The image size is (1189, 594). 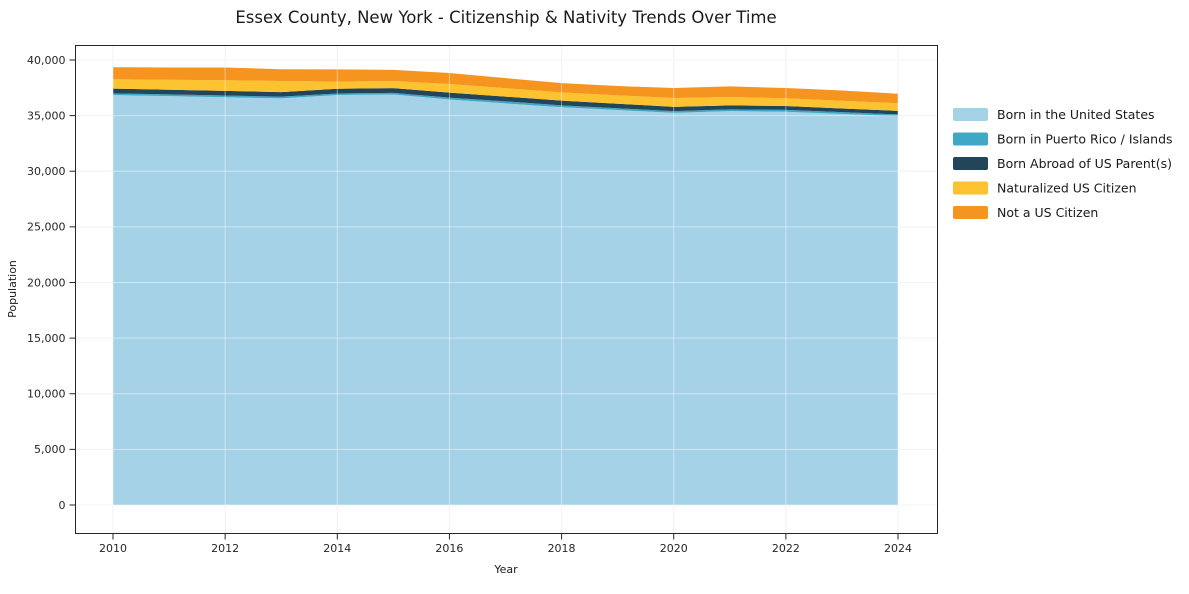 I want to click on x-tick-label: 2024, so click(x=898, y=548).